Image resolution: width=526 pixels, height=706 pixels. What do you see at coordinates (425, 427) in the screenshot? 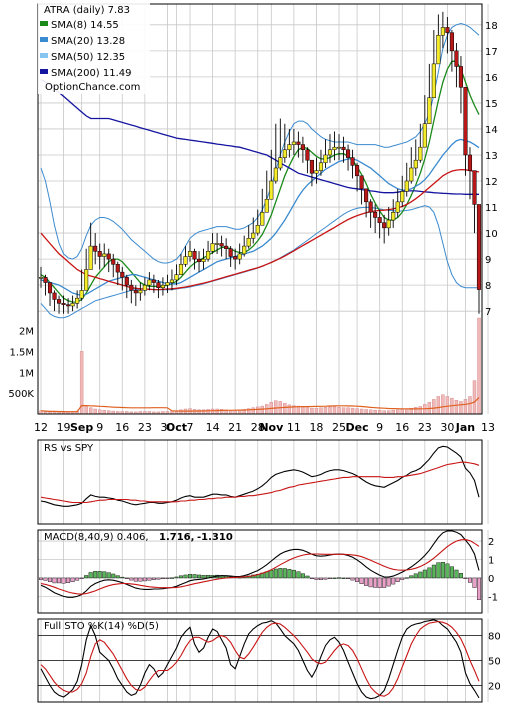
I see `x-tick-label: 23` at bounding box center [425, 427].